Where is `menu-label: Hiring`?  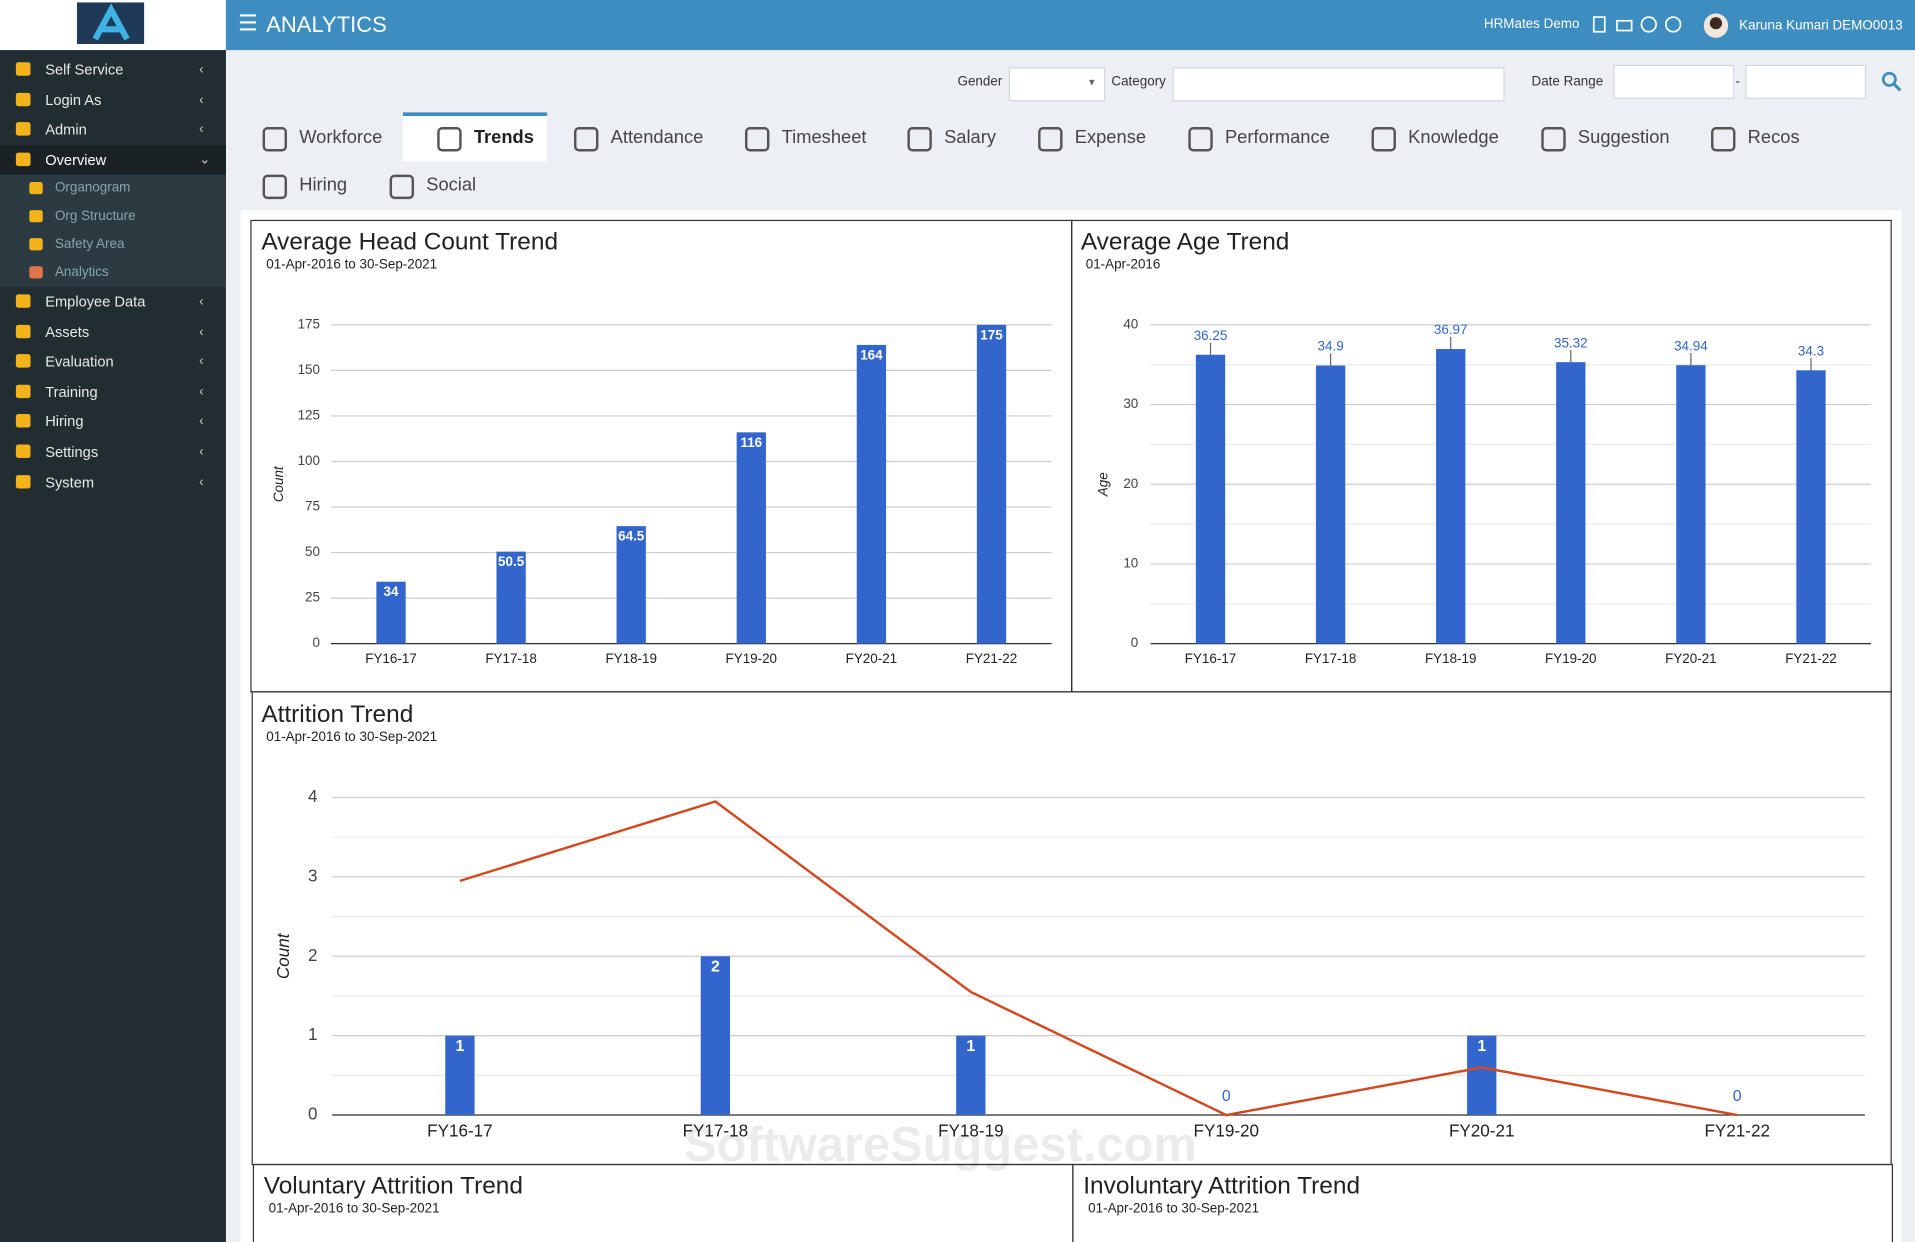
menu-label: Hiring is located at coordinates (64, 421).